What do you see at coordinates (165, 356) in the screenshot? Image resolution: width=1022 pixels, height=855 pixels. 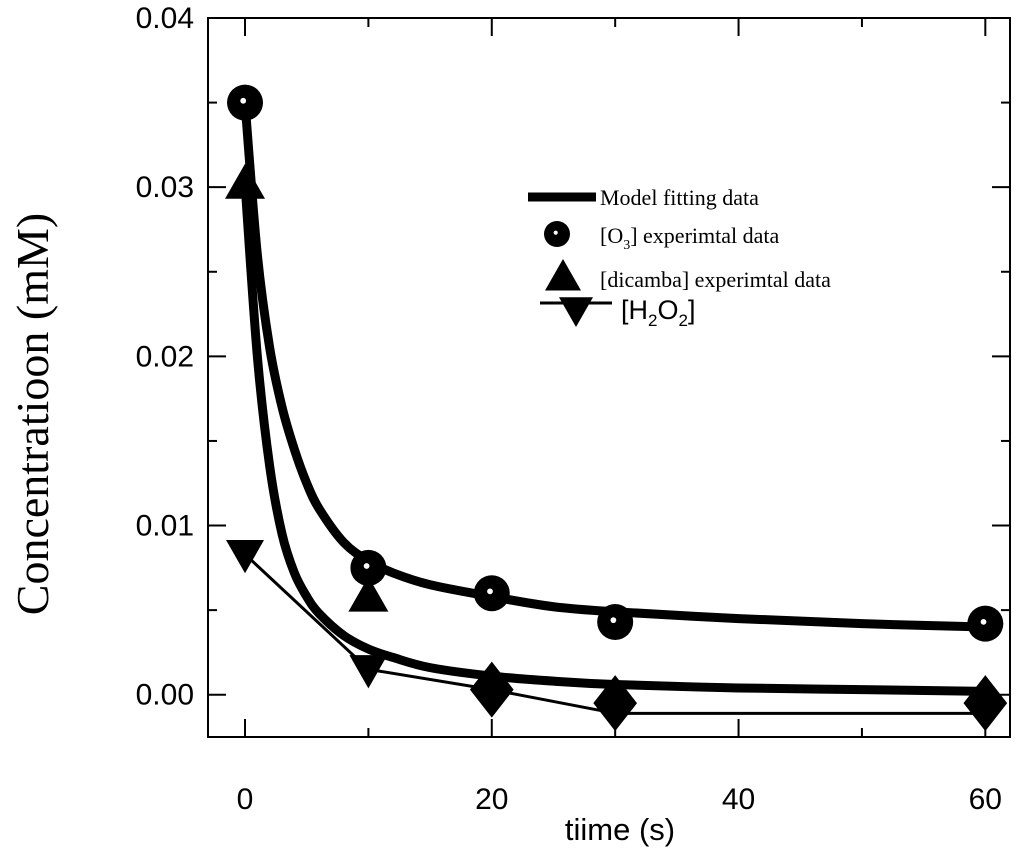 I see `y-tick-label: 0.02` at bounding box center [165, 356].